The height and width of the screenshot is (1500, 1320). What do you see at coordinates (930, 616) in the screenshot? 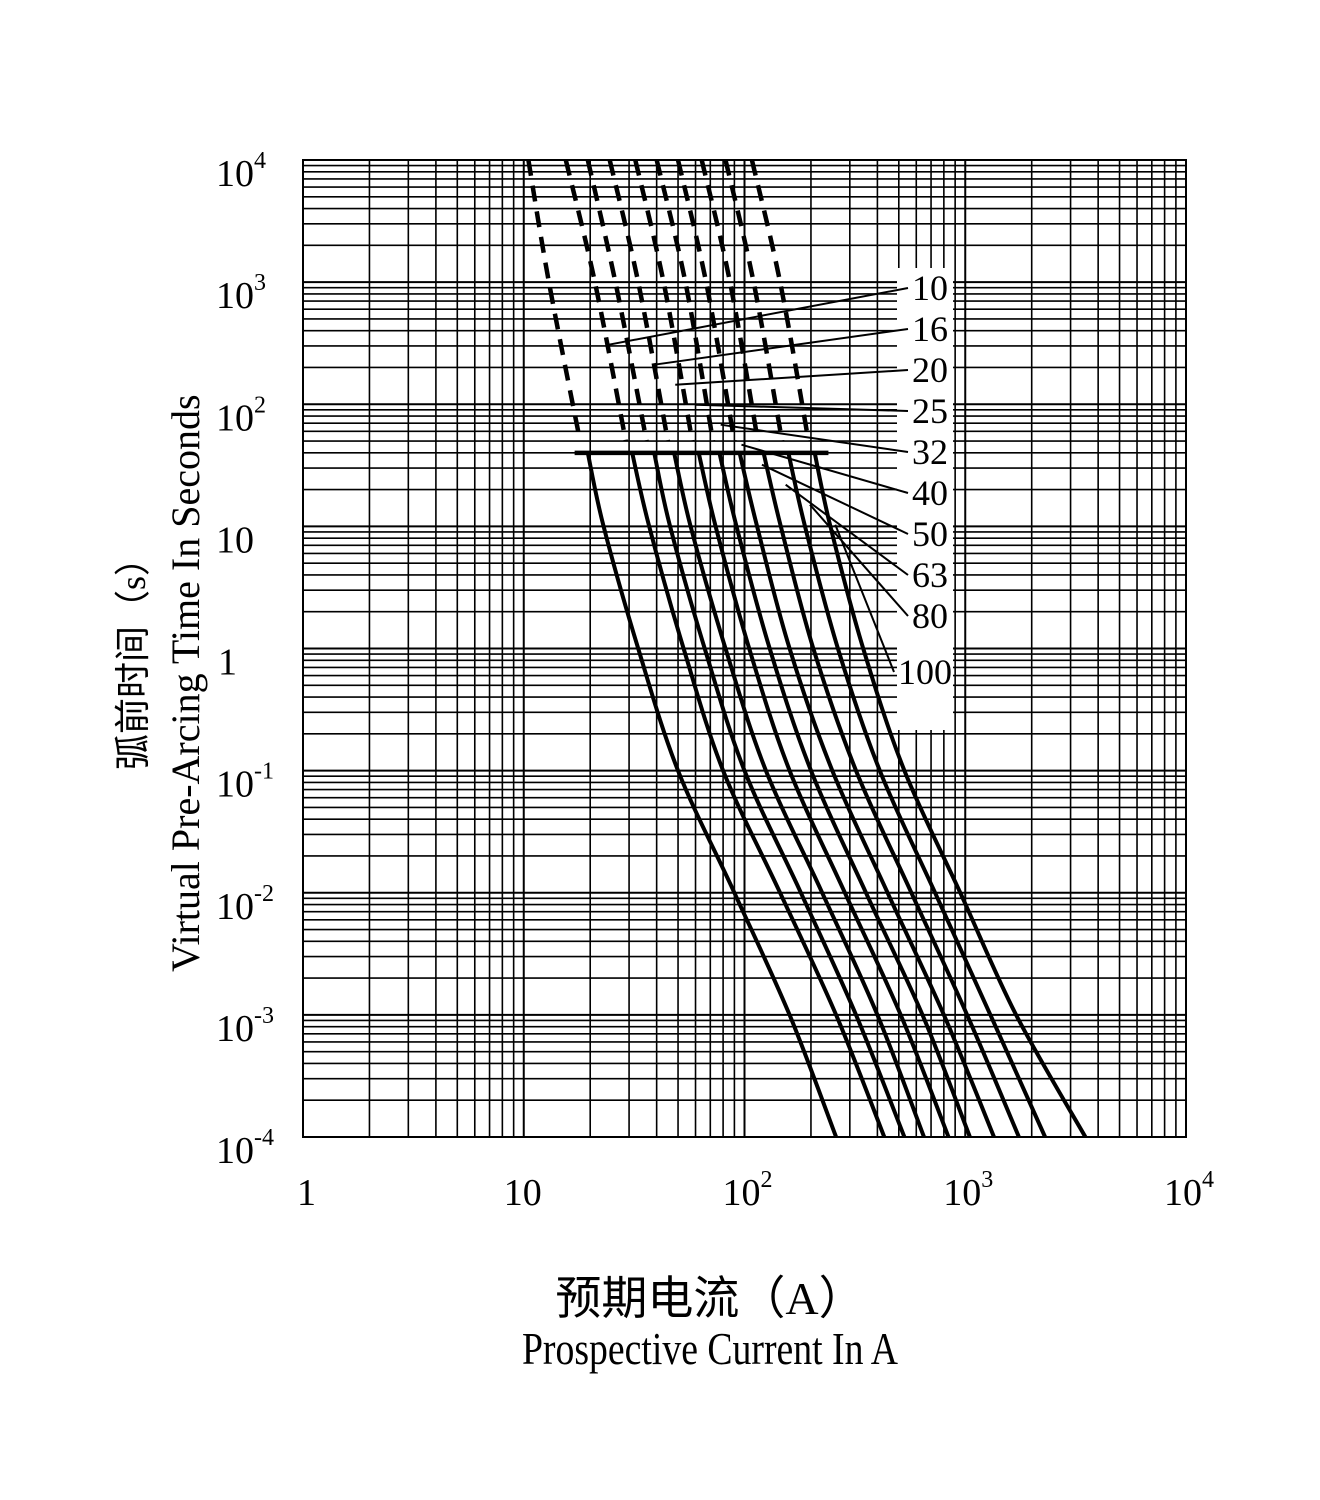
I see `label-80: 80` at bounding box center [930, 616].